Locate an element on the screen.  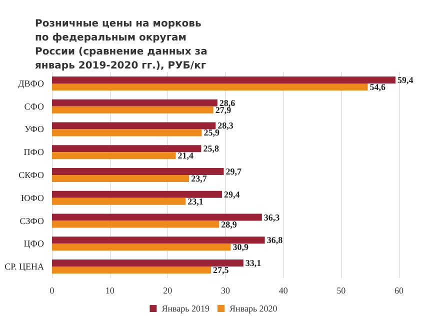
chart-title: Розничные цены на морковь по федеральным округам России (сравнение данных за январь 2019-2020 гг.), РУБ/кг is located at coordinates (123, 45).